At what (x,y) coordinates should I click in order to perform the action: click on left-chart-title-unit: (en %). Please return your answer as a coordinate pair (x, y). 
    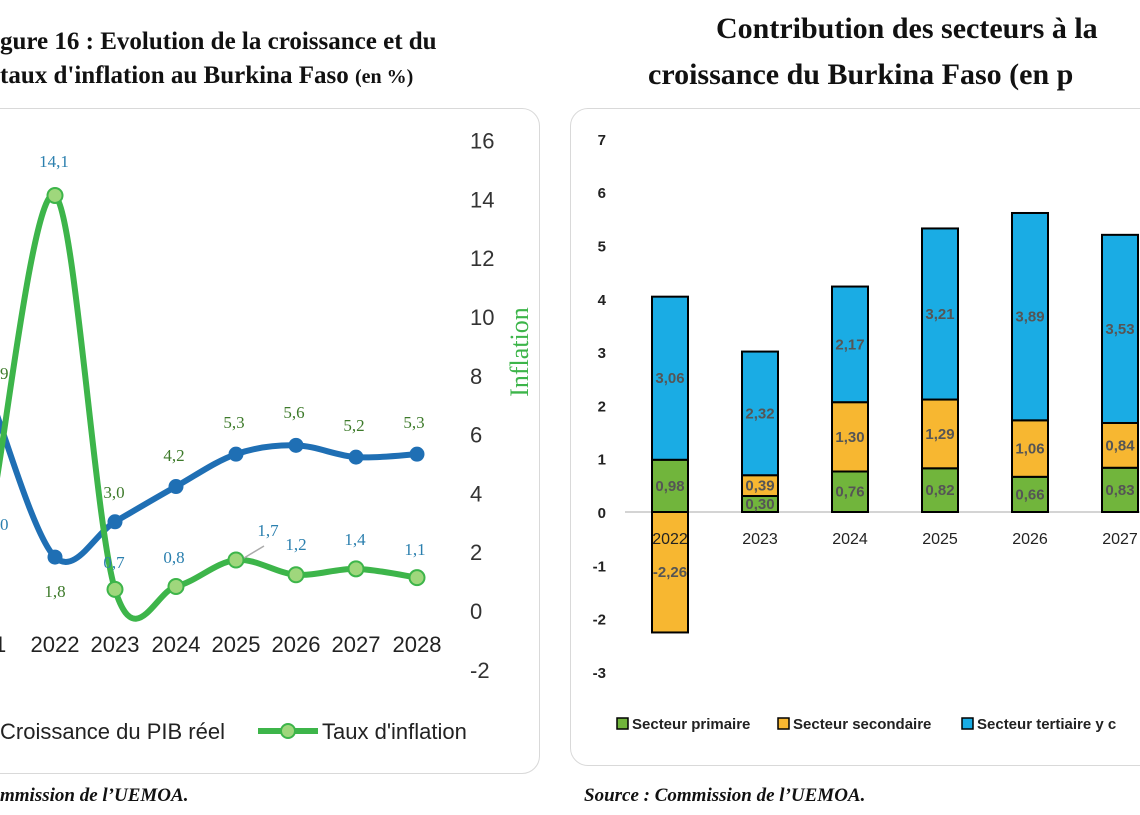
    Looking at the image, I should click on (384, 77).